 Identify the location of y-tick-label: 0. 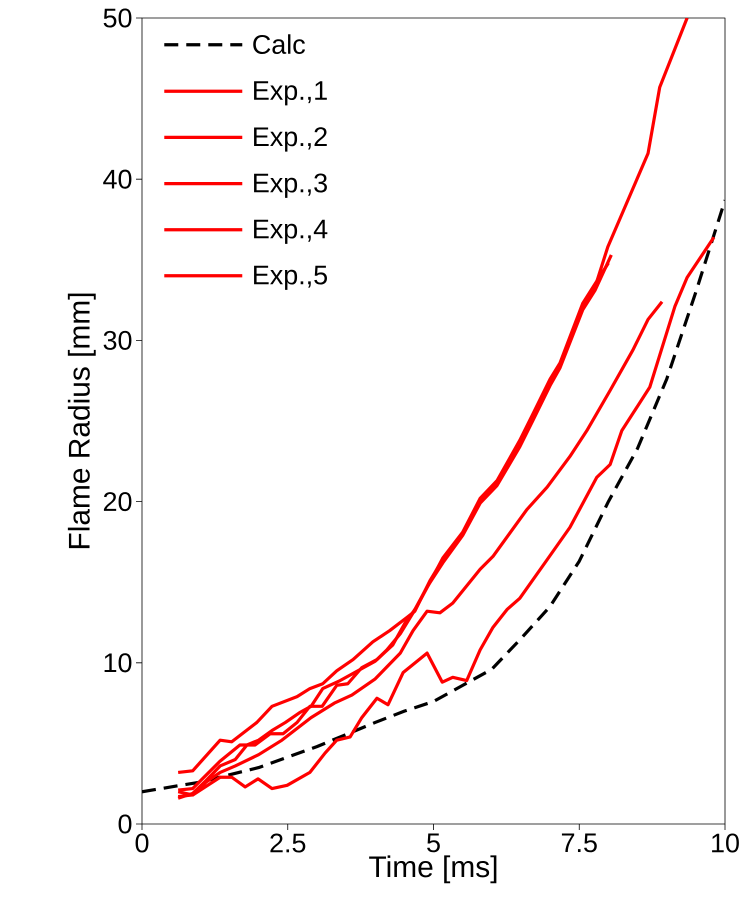
(125, 824).